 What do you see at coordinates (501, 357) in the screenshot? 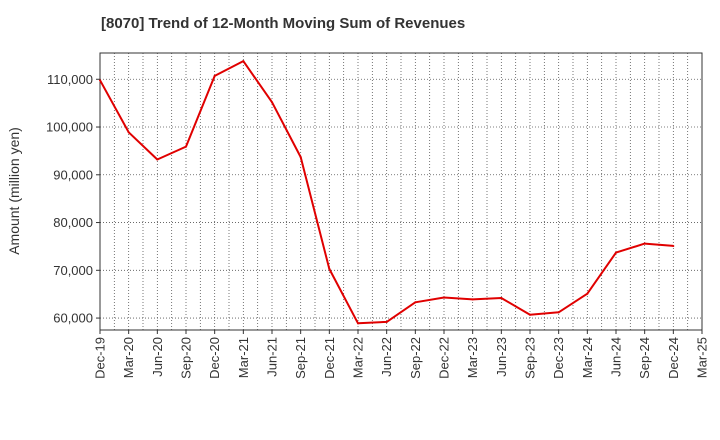
I see `x-tick-label: Jun-23` at bounding box center [501, 357].